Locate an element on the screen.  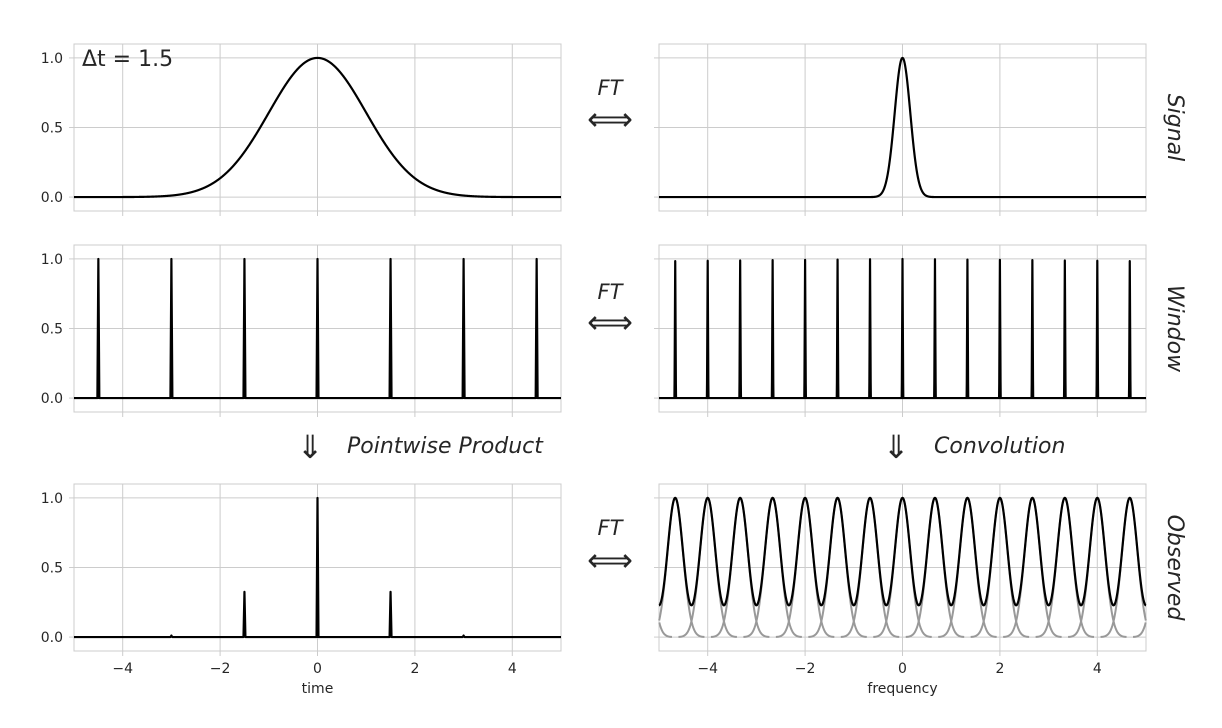
panel-signal-time: 0.0 0.5 1.0 is located at coordinates (301, 129).